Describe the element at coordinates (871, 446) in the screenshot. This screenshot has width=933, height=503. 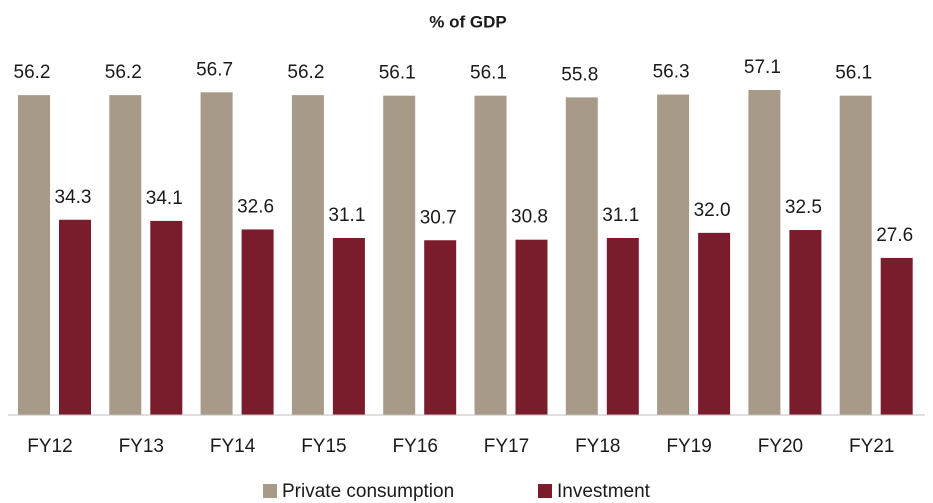
I see `x-tick-label: FY21` at that location.